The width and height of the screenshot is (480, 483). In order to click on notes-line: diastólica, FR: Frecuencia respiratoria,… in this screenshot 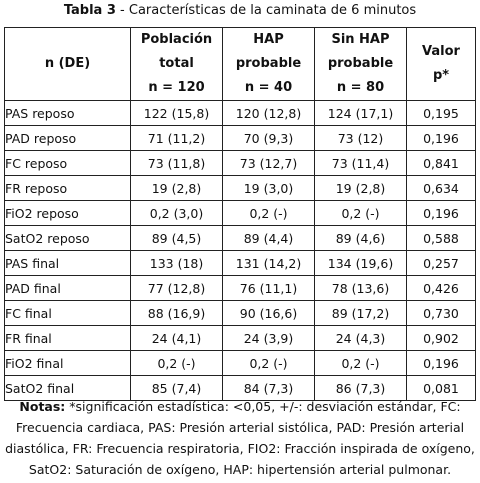, I will do `click(240, 448)`.